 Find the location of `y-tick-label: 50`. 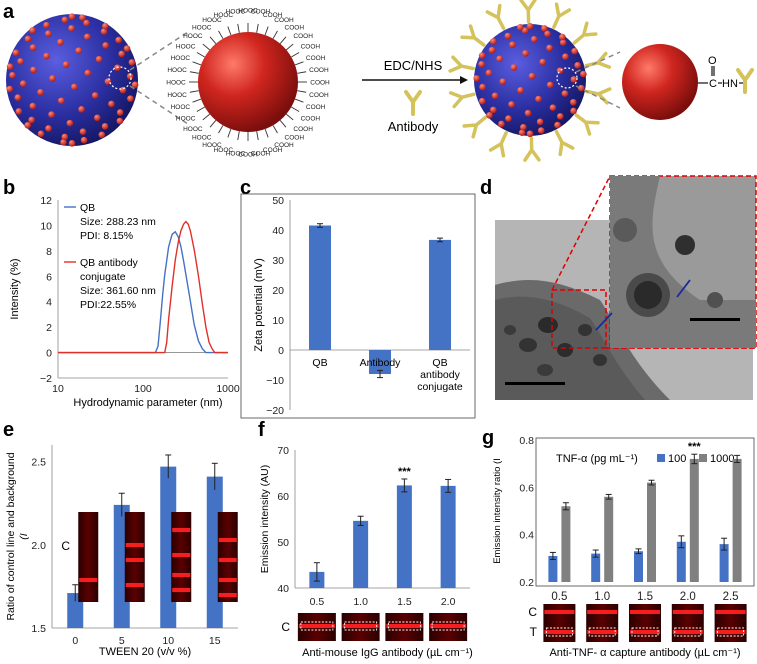

y-tick-label: 50 is located at coordinates (283, 543).